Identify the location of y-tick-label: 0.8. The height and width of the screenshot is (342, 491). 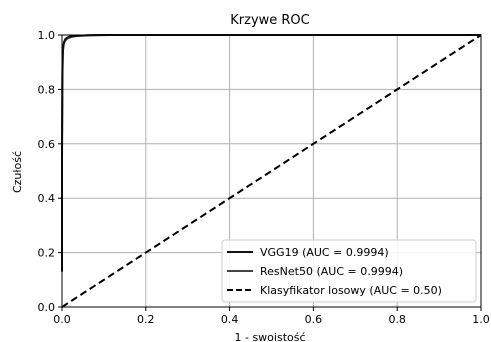
(47, 89).